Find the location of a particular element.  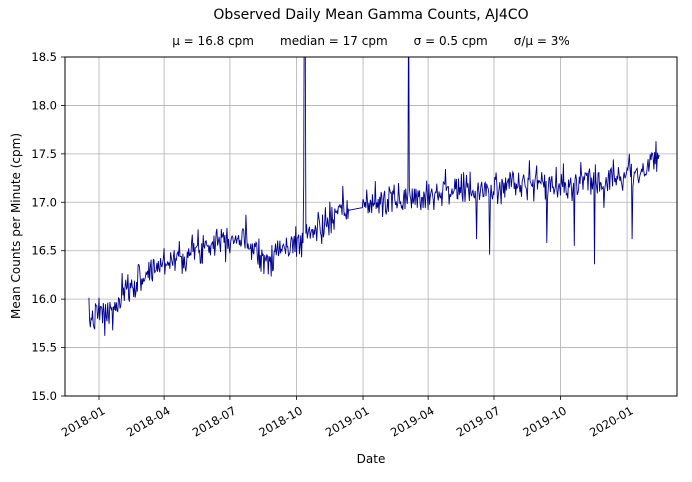

y-tick-label: 16.0 is located at coordinates (44, 299).